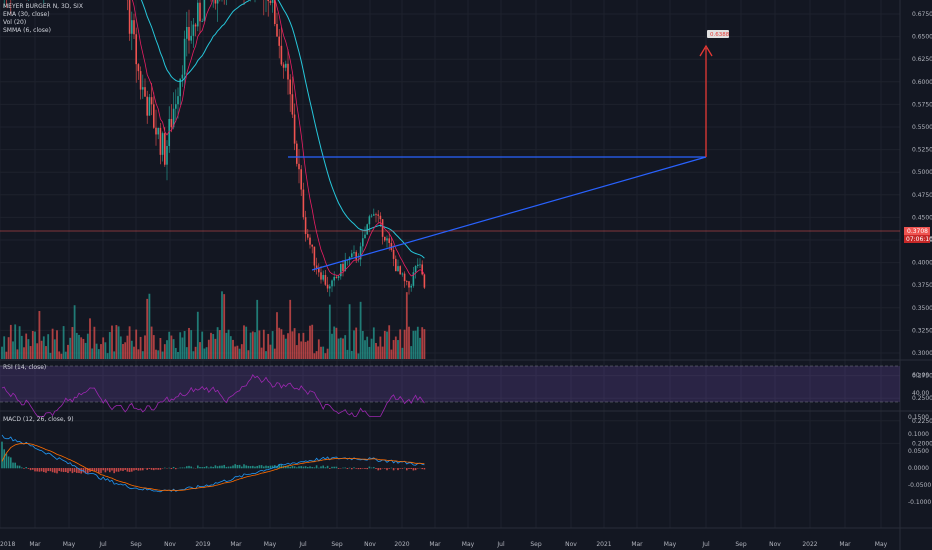  What do you see at coordinates (922, 285) in the screenshot?
I see `price-axis-label: 0.3750` at bounding box center [922, 285].